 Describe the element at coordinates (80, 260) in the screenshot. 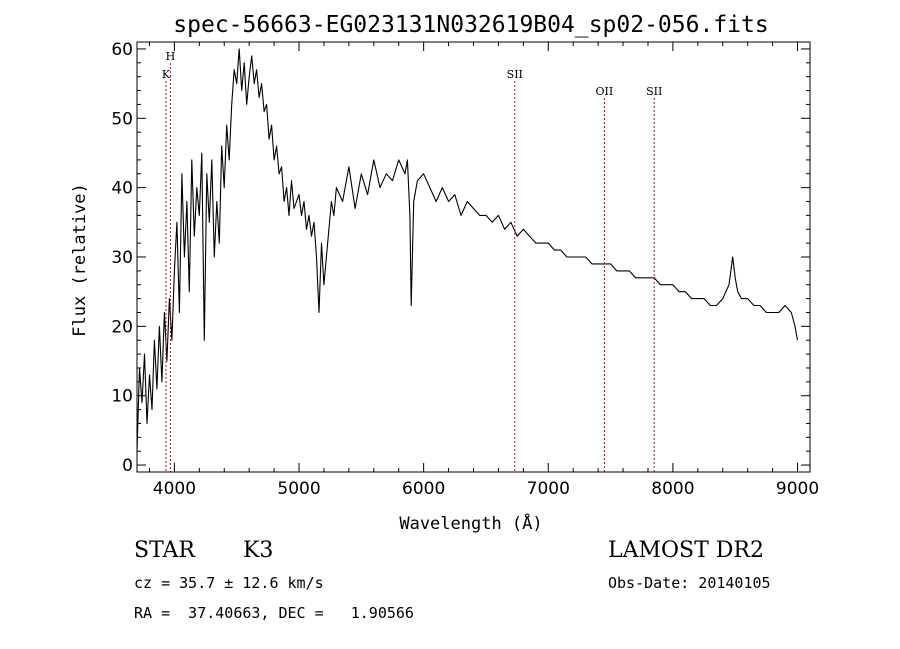

I see `y-axis-label: Flux (relative)` at that location.